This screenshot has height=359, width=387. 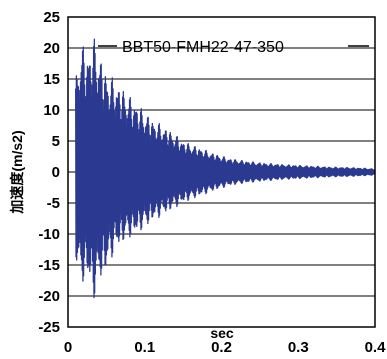 What do you see at coordinates (144, 347) in the screenshot?
I see `x-tick-label: 0.1` at bounding box center [144, 347].